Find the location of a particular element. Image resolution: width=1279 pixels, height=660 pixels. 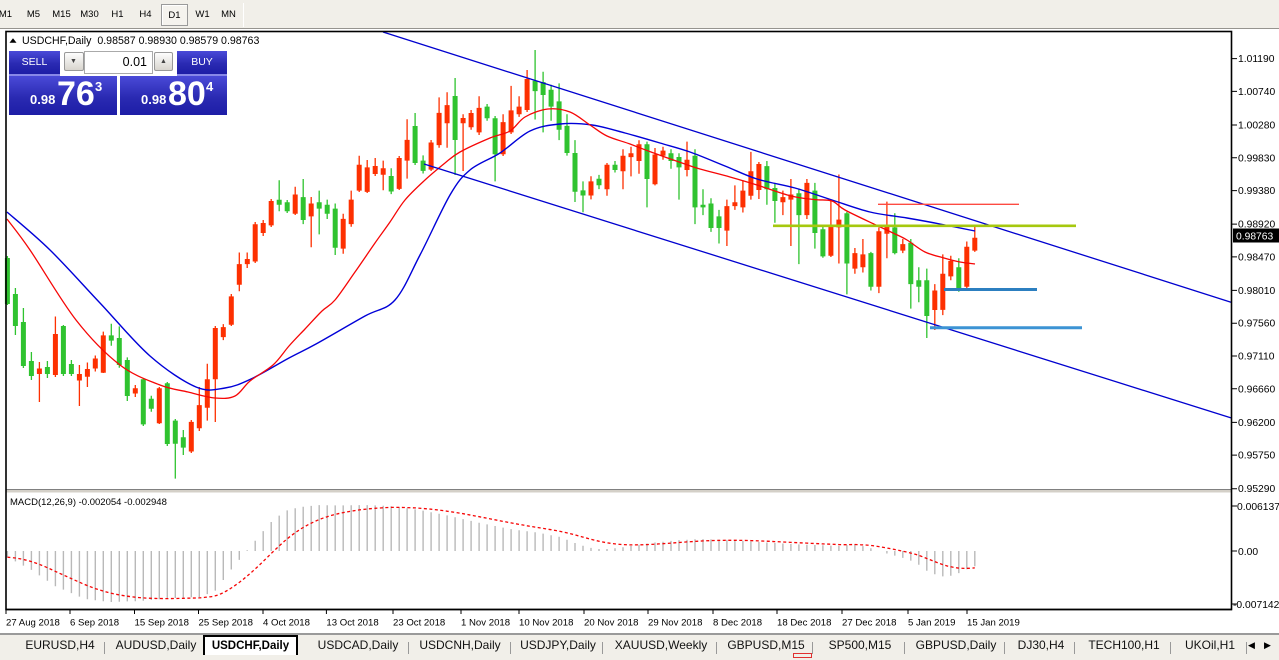

svg-text: 18 Dec 2018 is located at coordinates (804, 623).